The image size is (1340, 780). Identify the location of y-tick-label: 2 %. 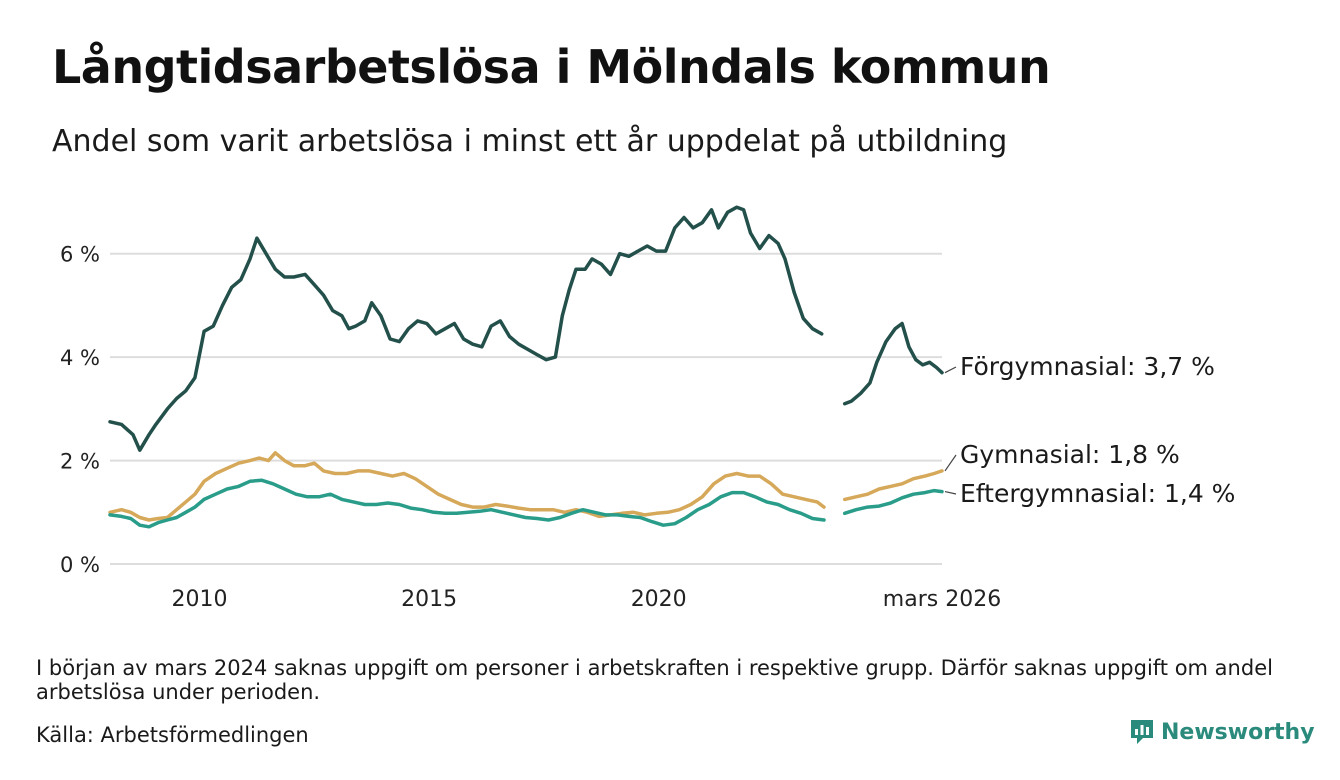
(80, 462).